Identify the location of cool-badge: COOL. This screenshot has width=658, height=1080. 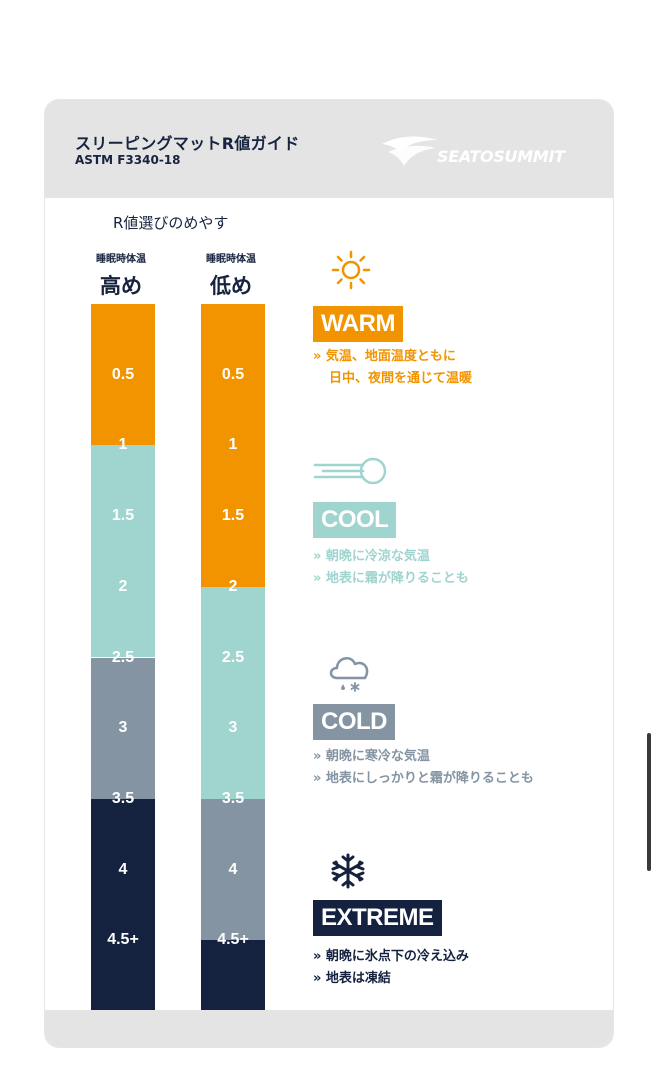
(355, 520).